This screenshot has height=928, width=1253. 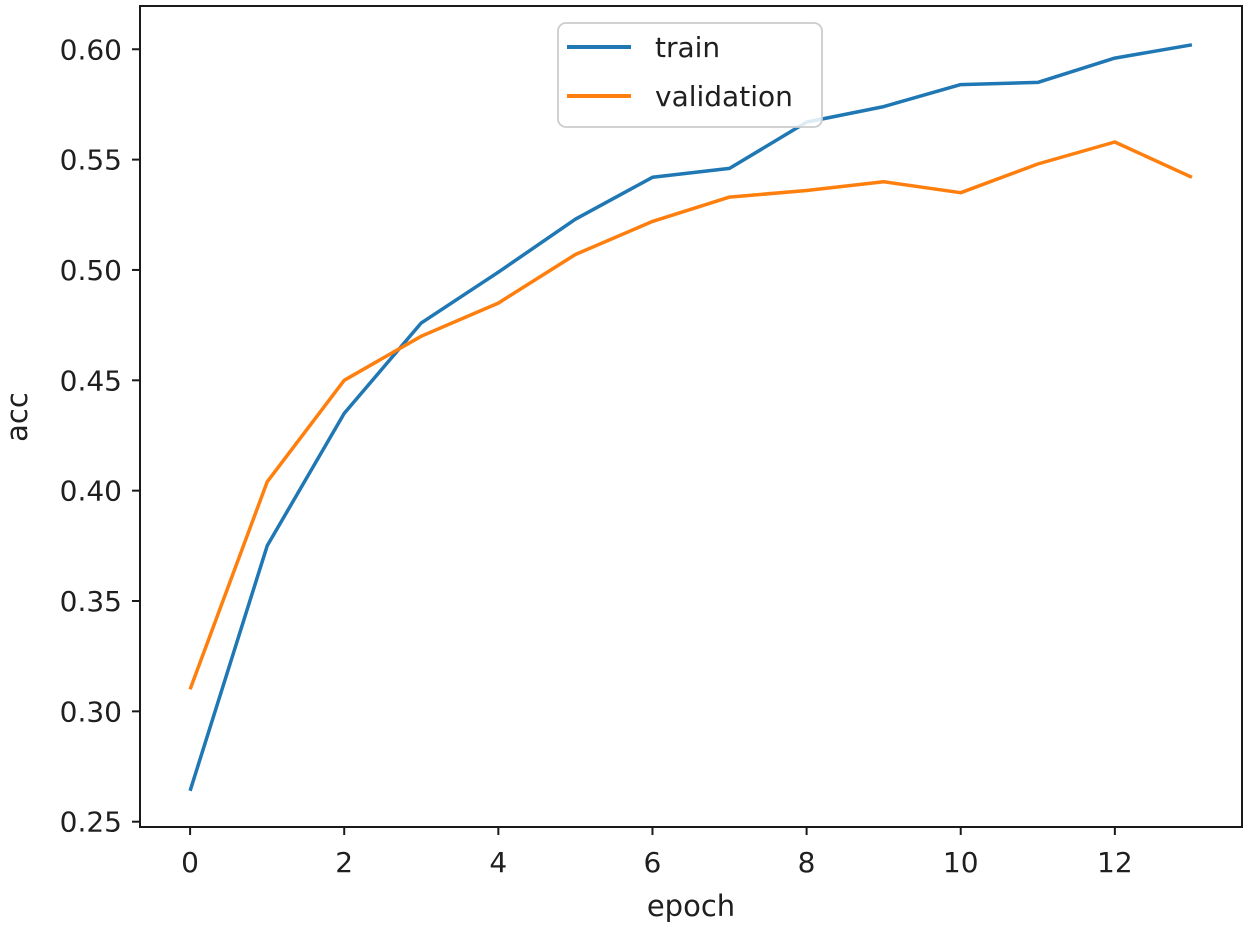 What do you see at coordinates (691, 906) in the screenshot?
I see `x-axis-label: epoch` at bounding box center [691, 906].